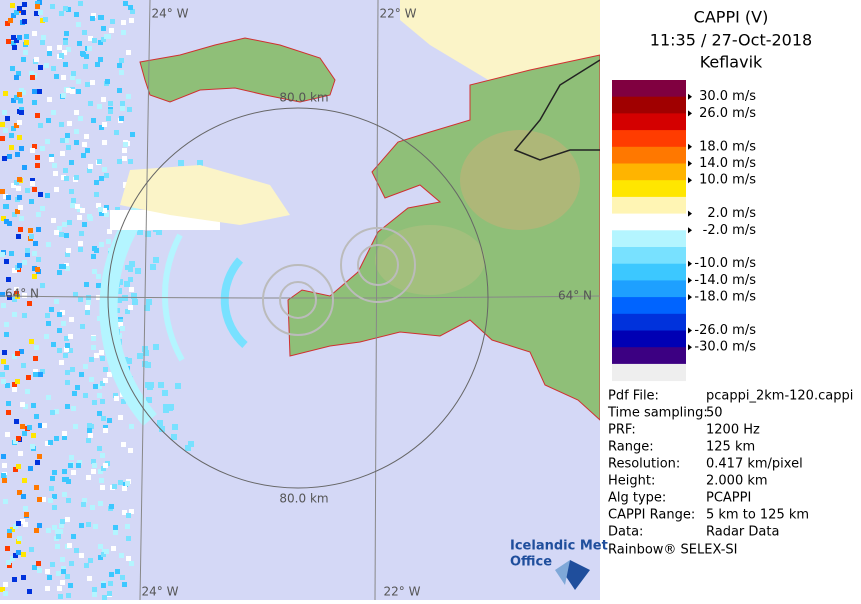 This screenshot has height=604, width=861. What do you see at coordinates (649, 172) in the screenshot?
I see `legend-swatch` at bounding box center [649, 172].